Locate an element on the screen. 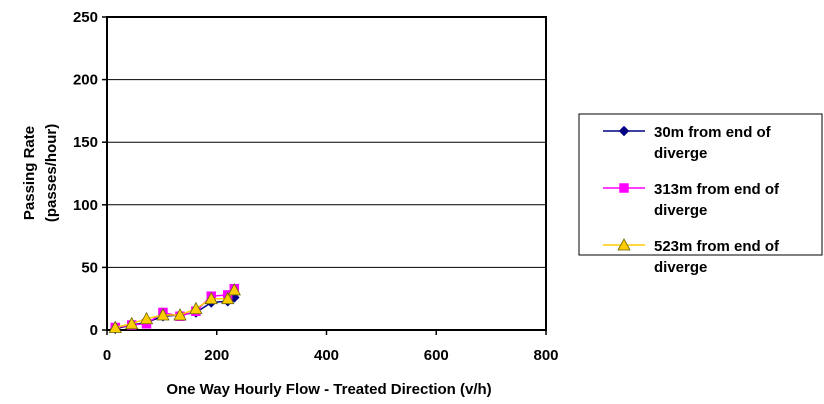 The width and height of the screenshot is (824, 404). series-layer is located at coordinates (174, 309).